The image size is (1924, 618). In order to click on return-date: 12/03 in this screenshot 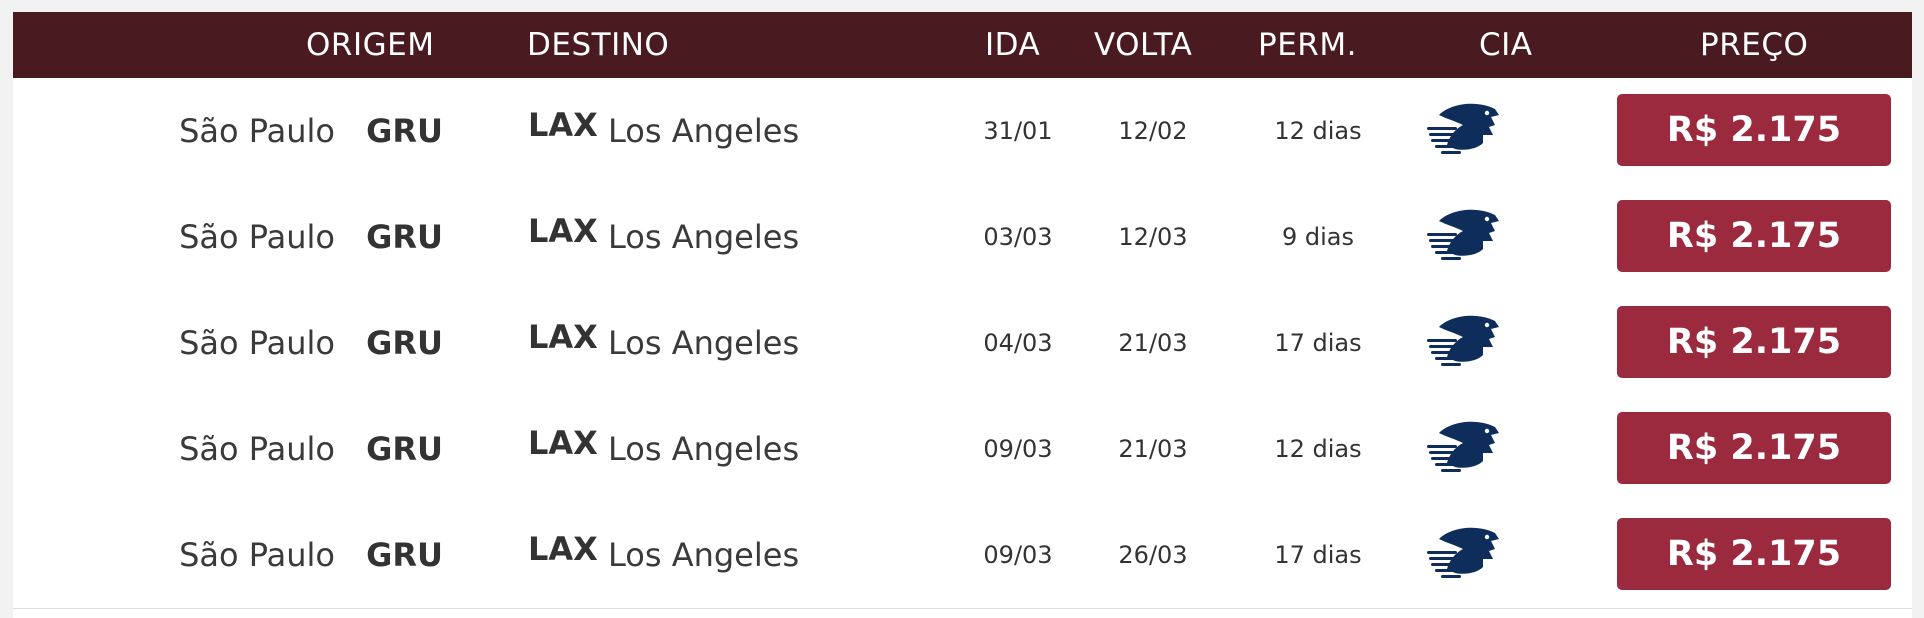, I will do `click(1153, 237)`.